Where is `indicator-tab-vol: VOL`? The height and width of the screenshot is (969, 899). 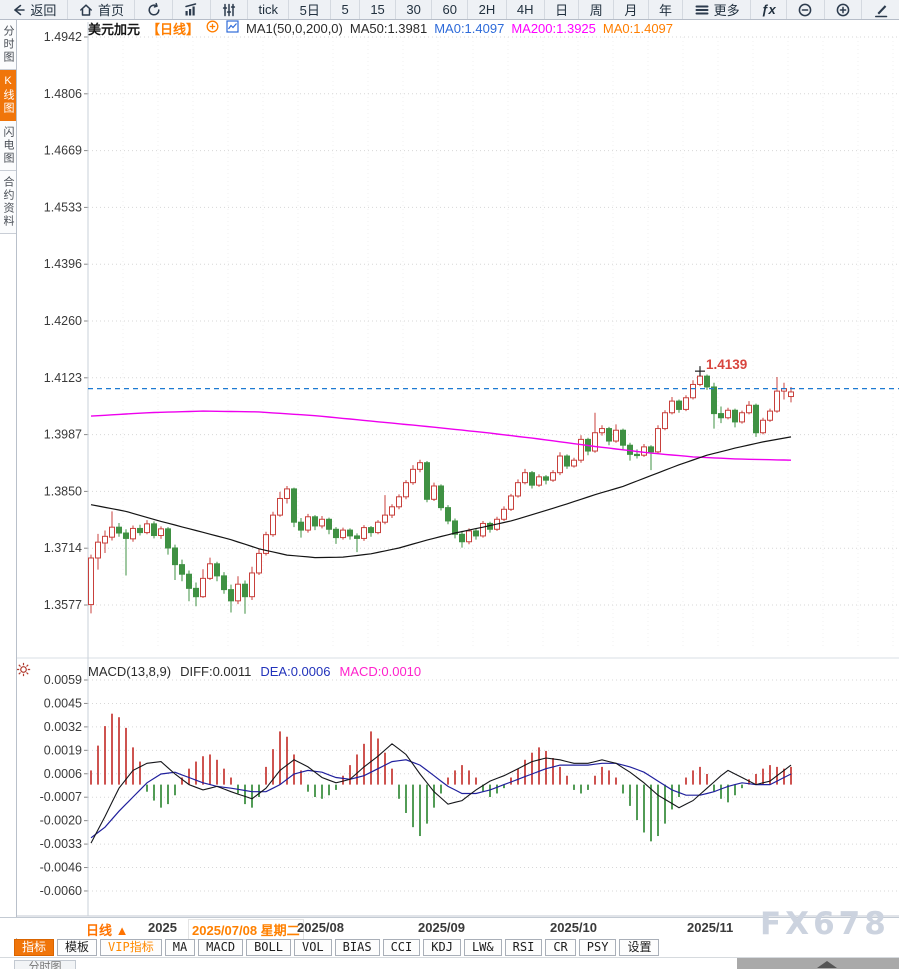 indicator-tab-vol: VOL is located at coordinates (312, 947).